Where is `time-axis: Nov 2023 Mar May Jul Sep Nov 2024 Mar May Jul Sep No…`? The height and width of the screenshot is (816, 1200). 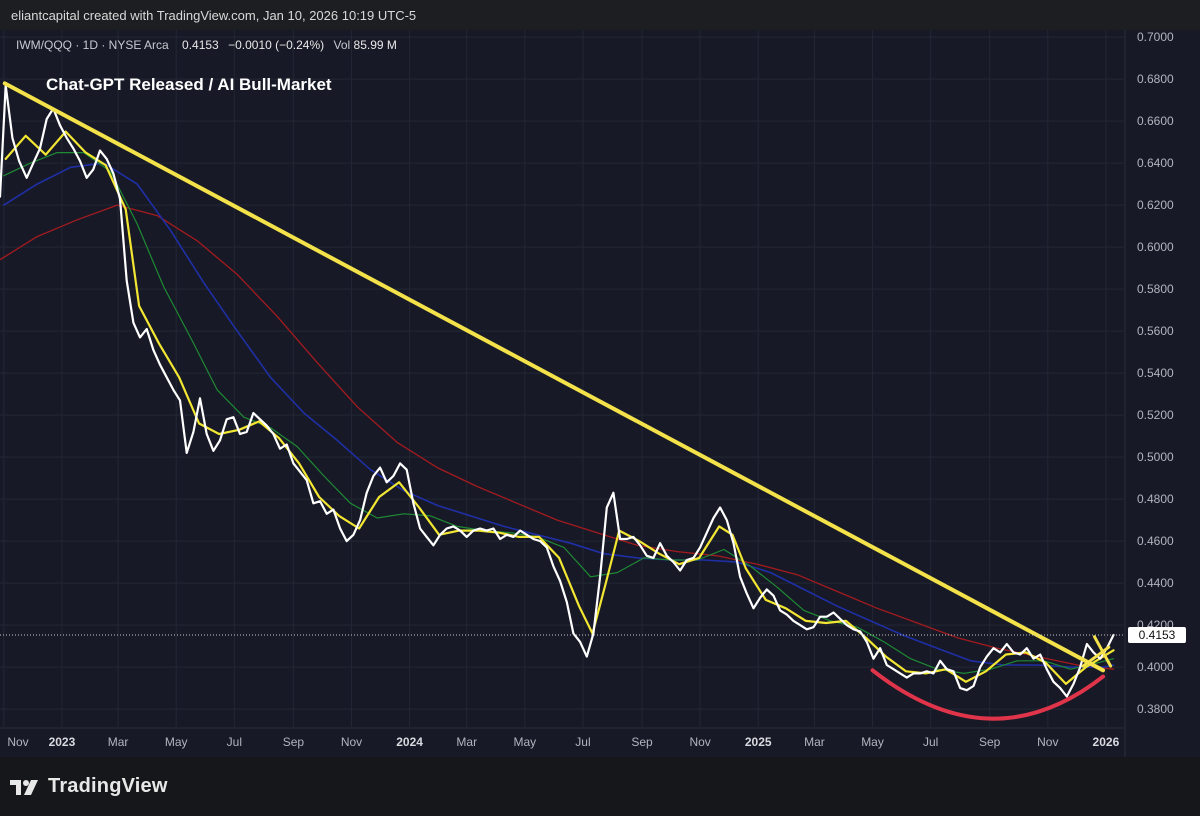 time-axis: Nov 2023 Mar May Jul Sep Nov 2024 Mar May Jul Sep No… is located at coordinates (562, 738).